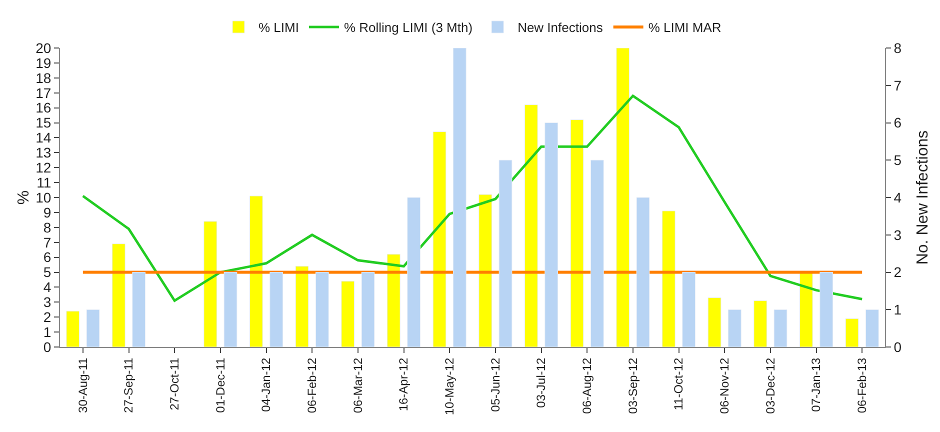 This screenshot has width=940, height=432. Describe the element at coordinates (174, 383) in the screenshot. I see `x-tick-label: 27-Oct-11` at that location.